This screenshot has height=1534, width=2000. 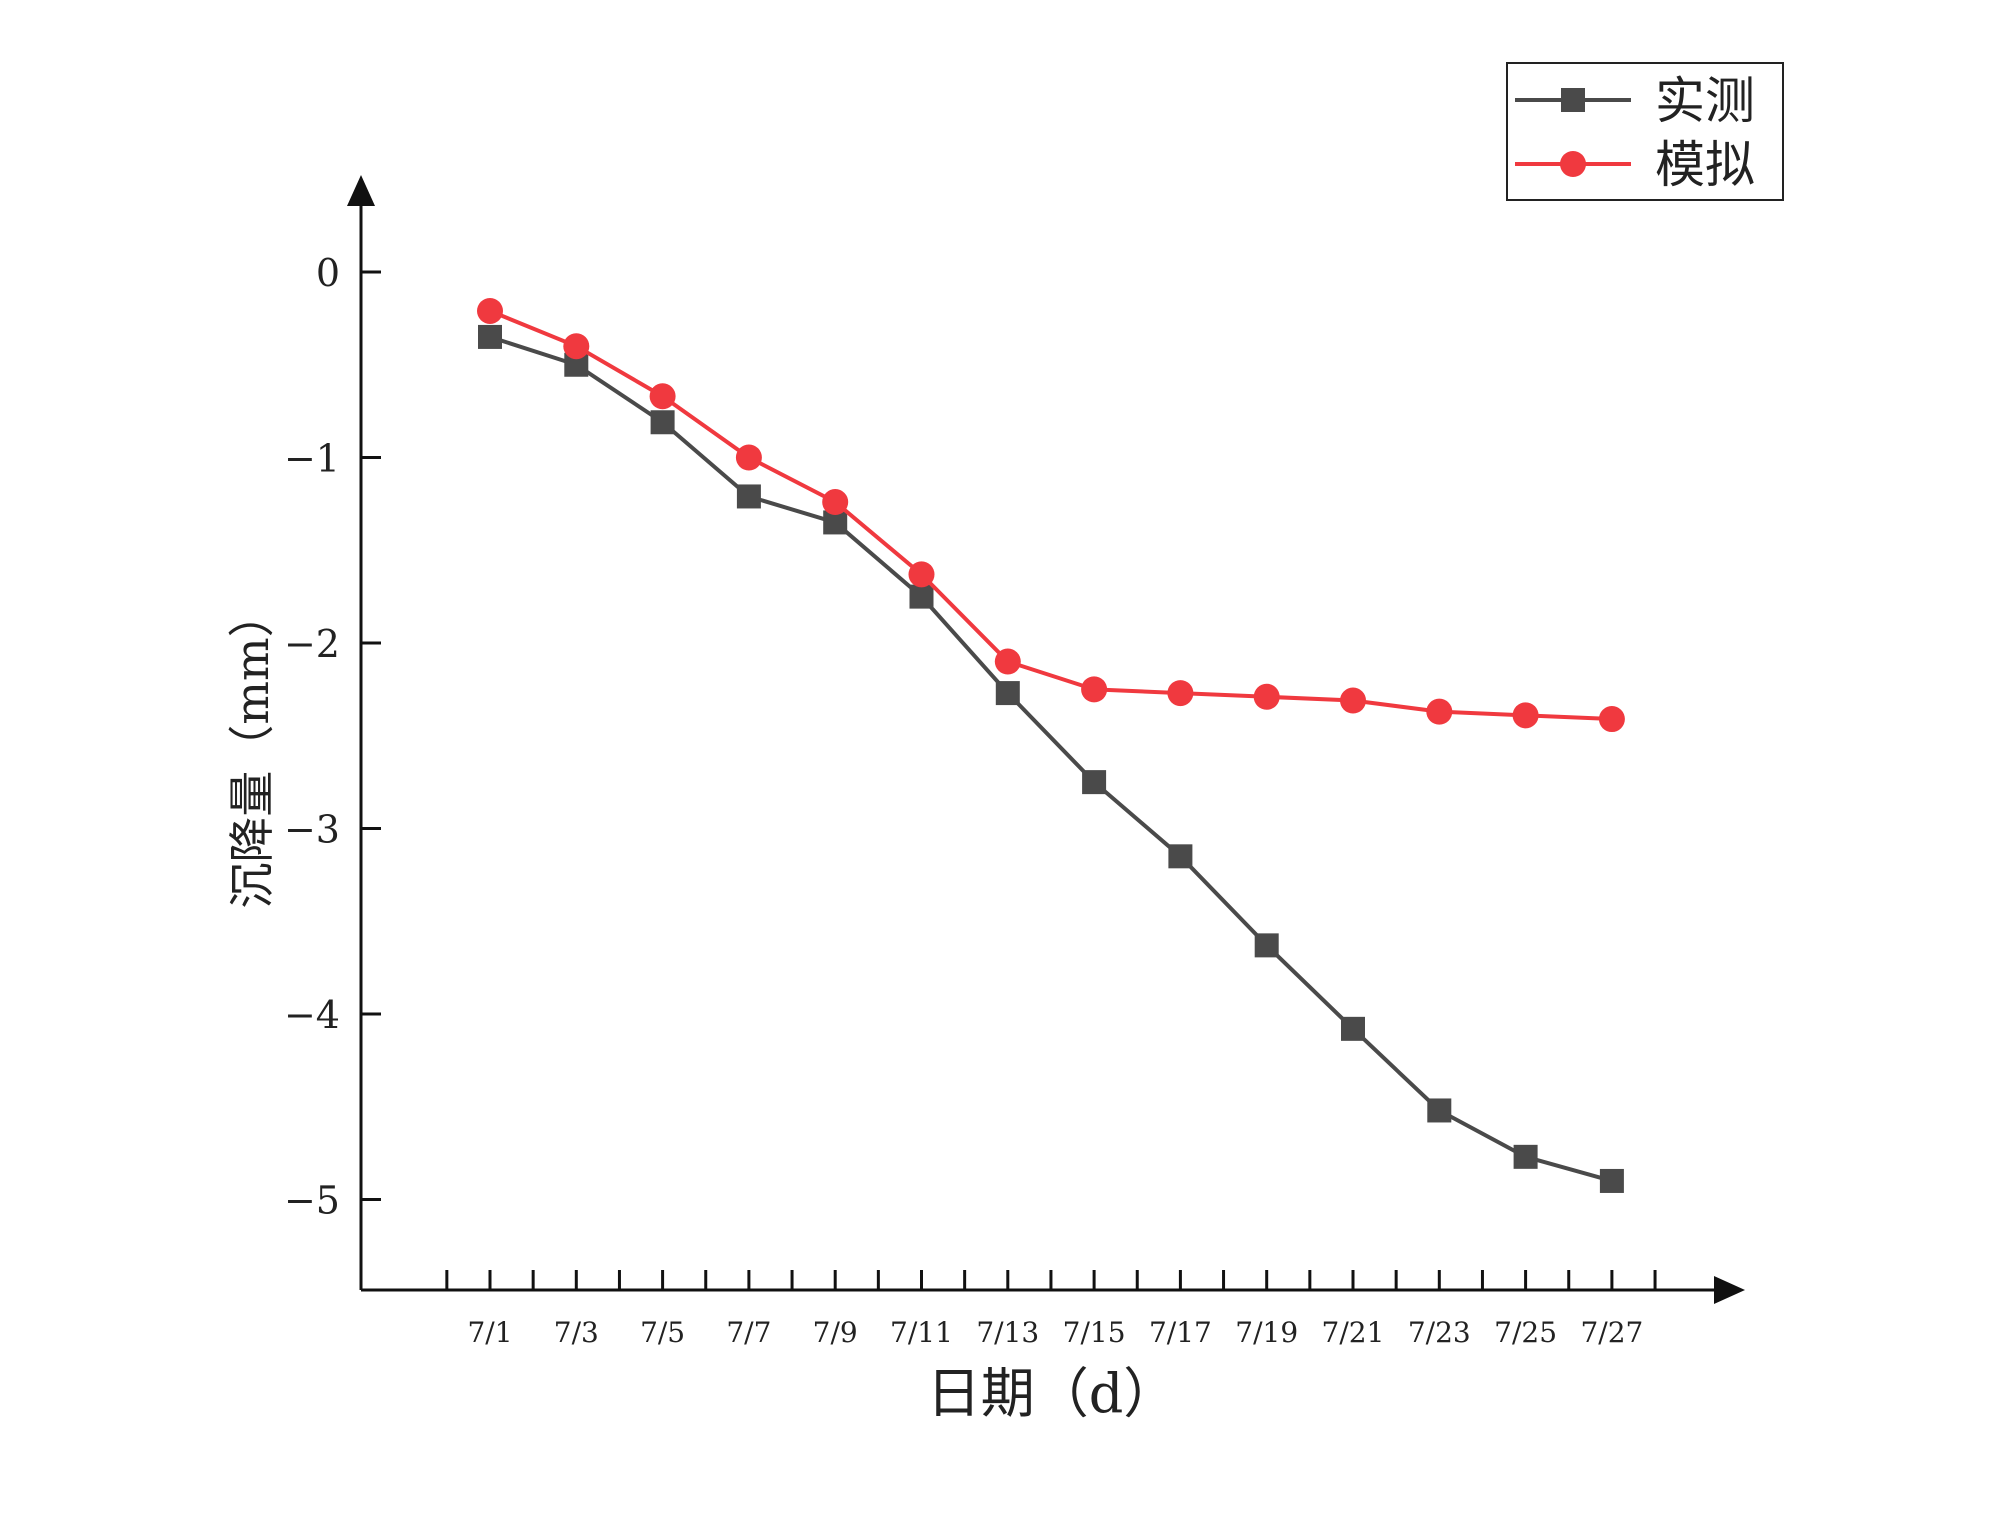 What do you see at coordinates (361, 190) in the screenshot?
I see `y-axis-arrow` at bounding box center [361, 190].